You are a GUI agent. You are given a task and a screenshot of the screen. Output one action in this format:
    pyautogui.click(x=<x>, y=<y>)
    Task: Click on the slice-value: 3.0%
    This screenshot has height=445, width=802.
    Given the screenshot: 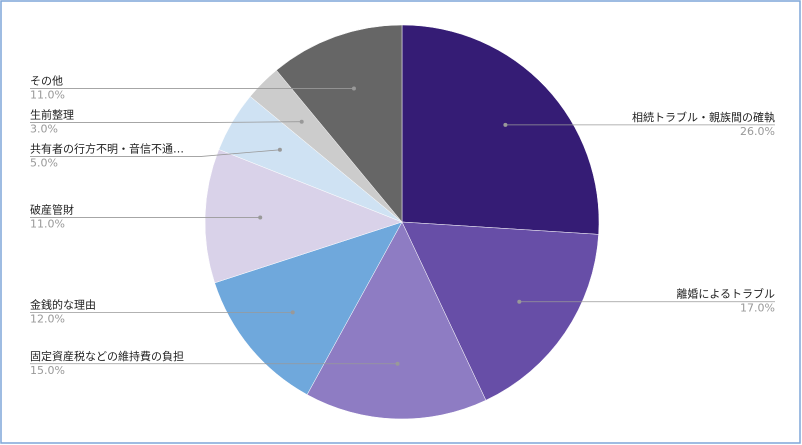 What is the action you would take?
    pyautogui.click(x=44, y=129)
    